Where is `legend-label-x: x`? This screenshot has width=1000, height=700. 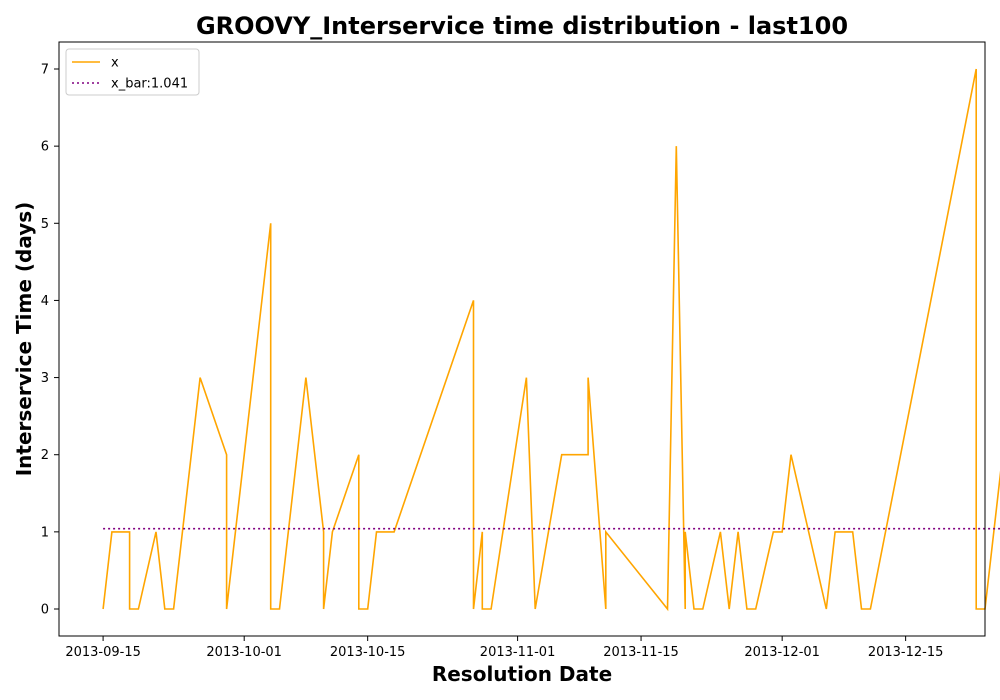 legend-label-x: x is located at coordinates (115, 63).